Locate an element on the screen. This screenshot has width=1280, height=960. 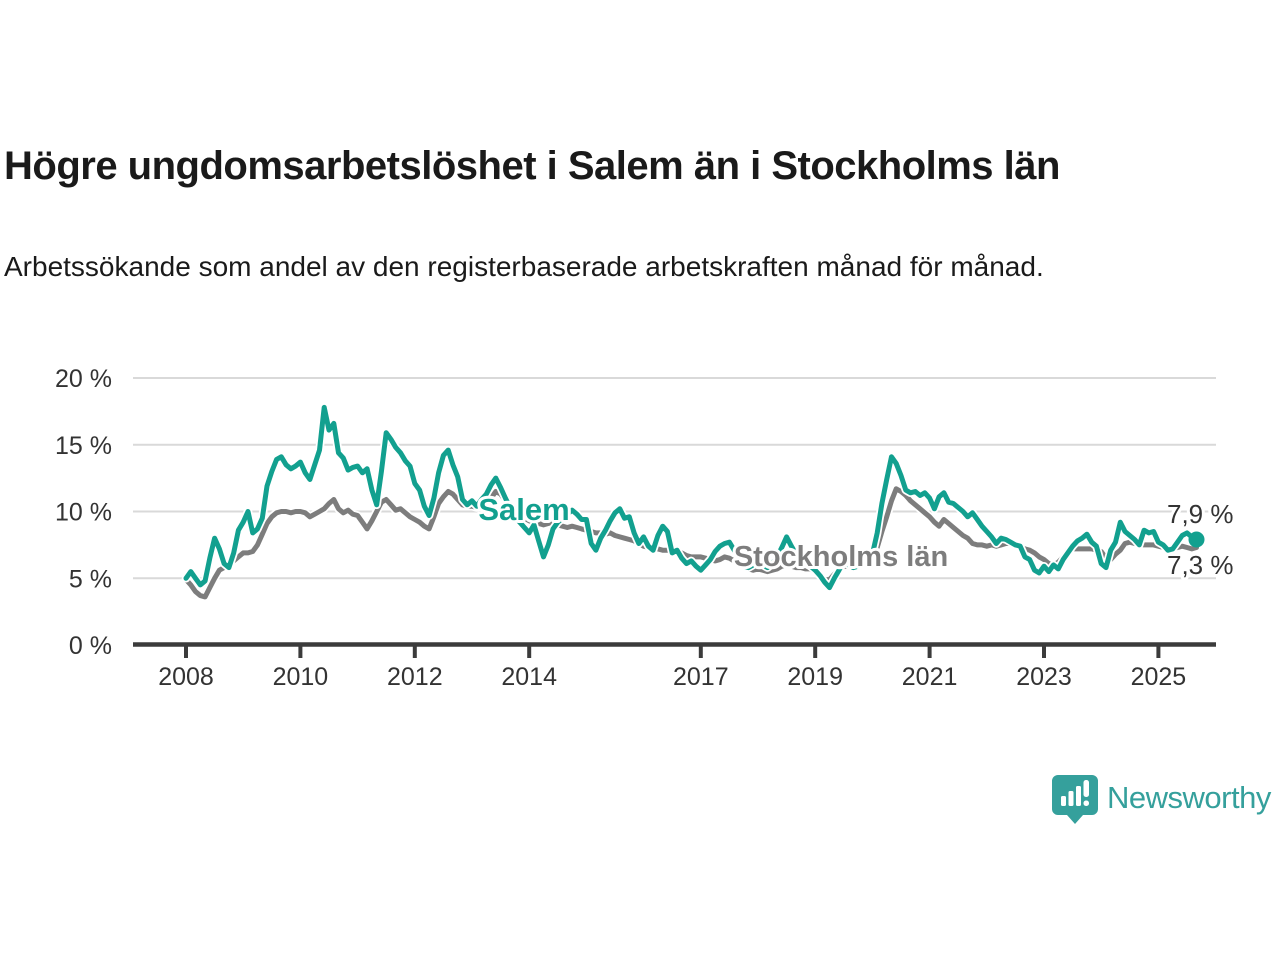
series-label-stockholms-l-n: Stockholms län is located at coordinates (841, 557).